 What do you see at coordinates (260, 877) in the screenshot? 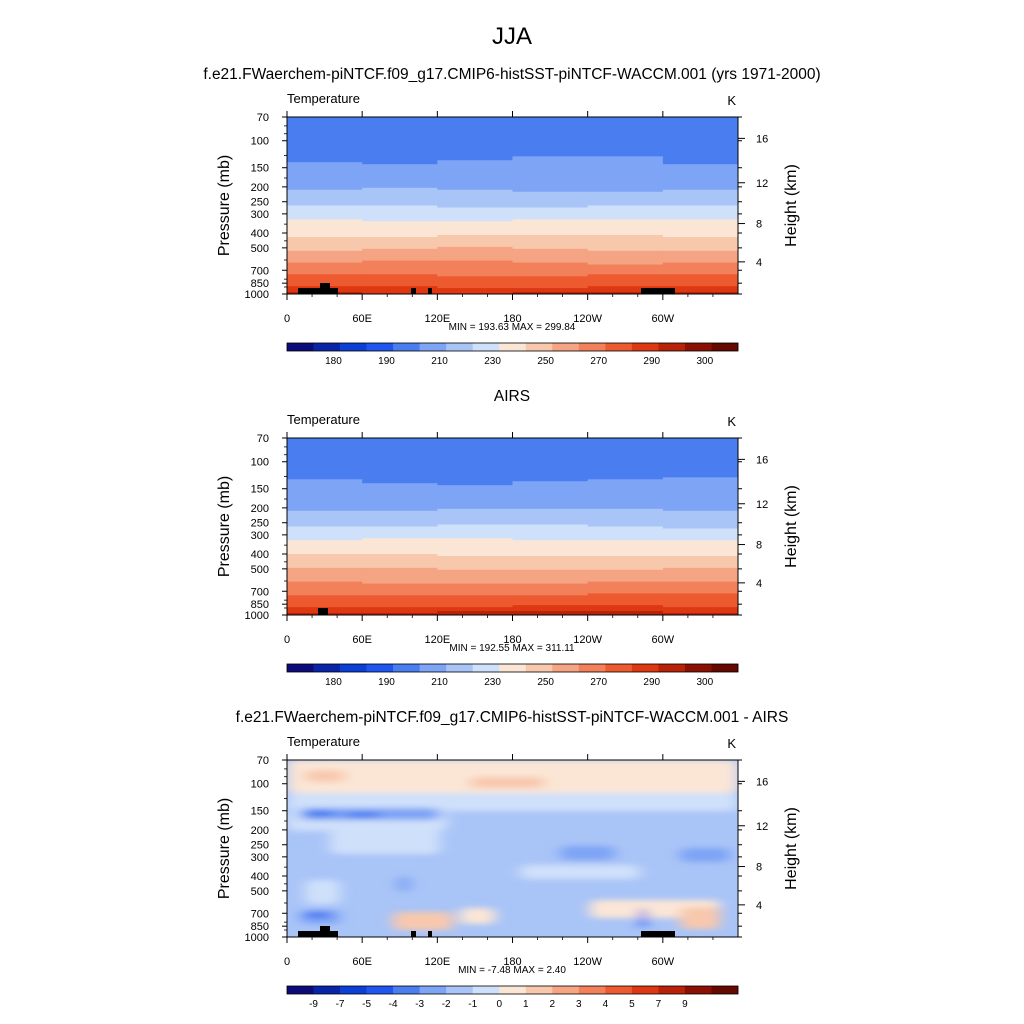
I see `y-tick-label: 400` at bounding box center [260, 877].